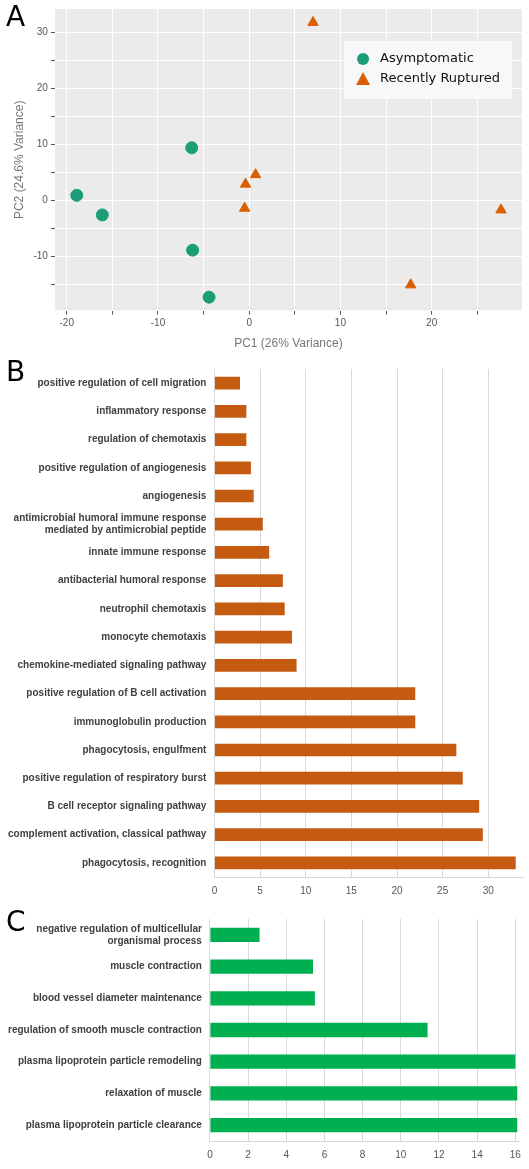 The width and height of the screenshot is (529, 1169). Describe the element at coordinates (427, 58) in the screenshot. I see `legend-label: Asymptomatic` at that location.